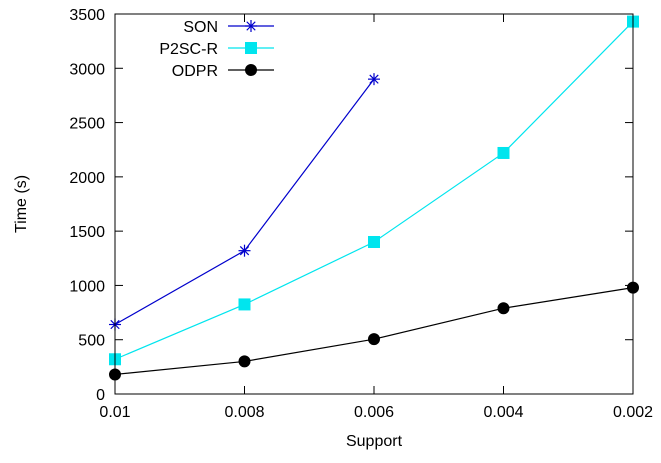 This screenshot has height=463, width=661. What do you see at coordinates (503, 412) in the screenshot?
I see `x-tick-label: 0.004` at bounding box center [503, 412].